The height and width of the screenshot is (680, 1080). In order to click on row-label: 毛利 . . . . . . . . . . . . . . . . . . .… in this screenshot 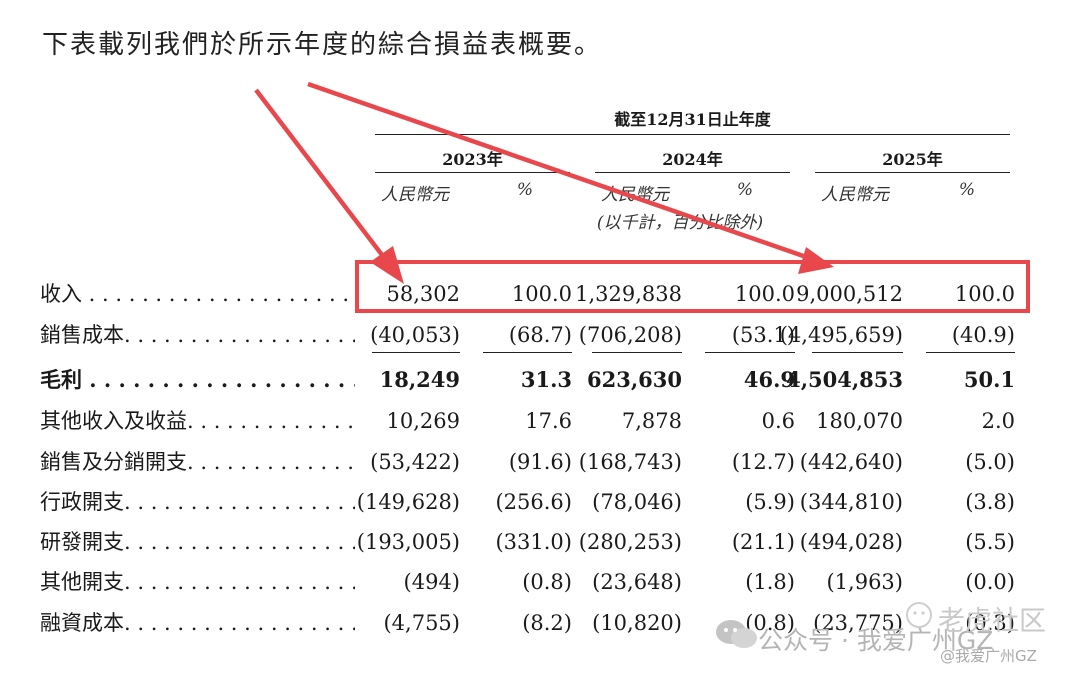, I will do `click(197, 379)`.